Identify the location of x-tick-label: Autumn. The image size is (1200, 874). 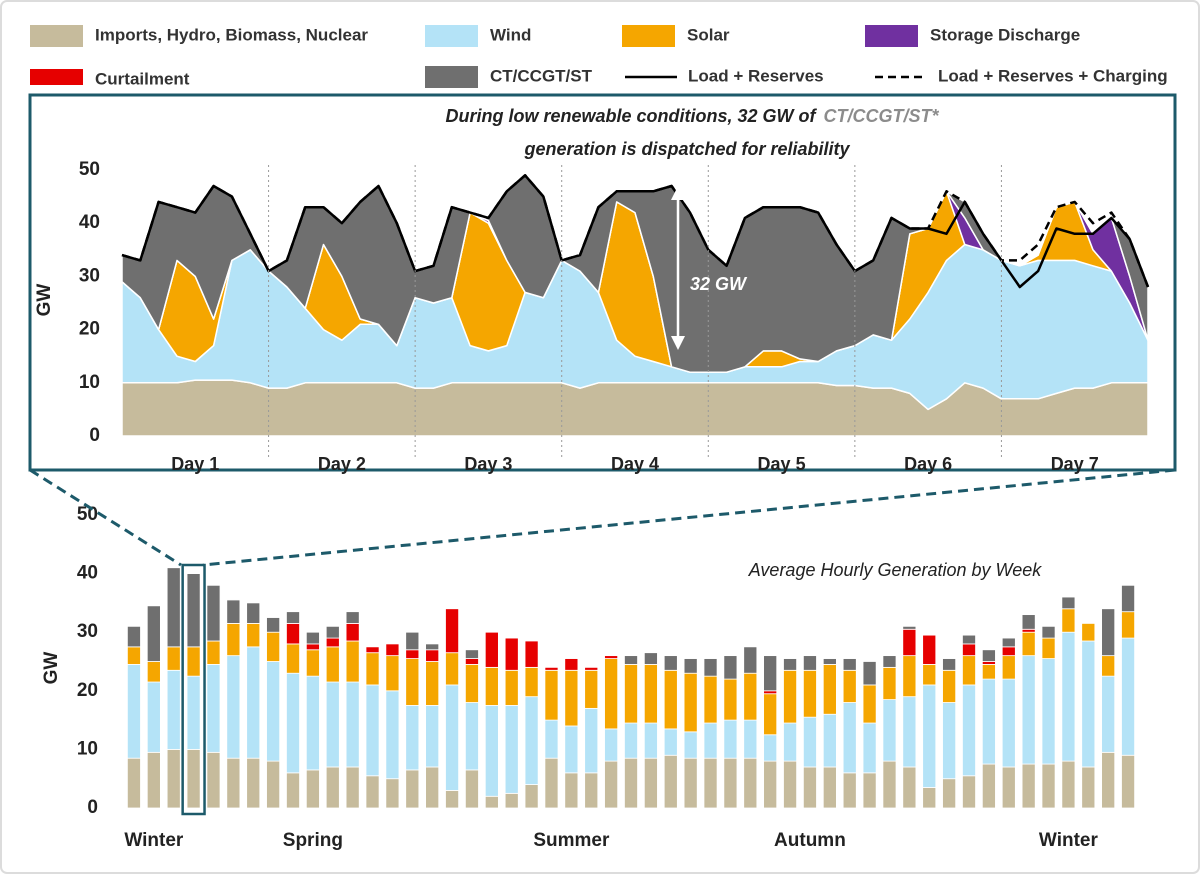
(810, 840).